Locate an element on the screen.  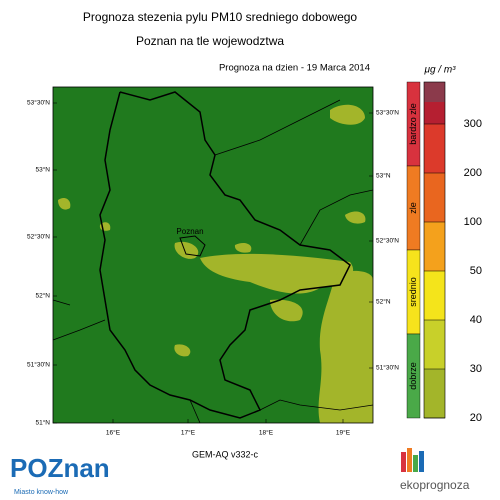
lon-label: 19°E is located at coordinates (343, 433).